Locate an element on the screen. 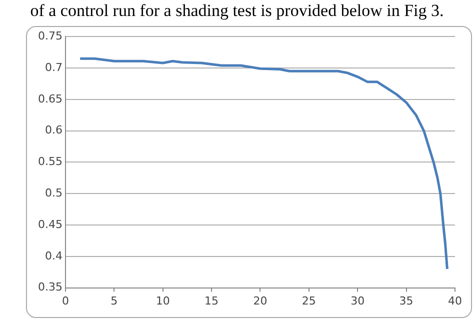 The image size is (474, 321). y-tick-label: 0.55 is located at coordinates (50, 161).